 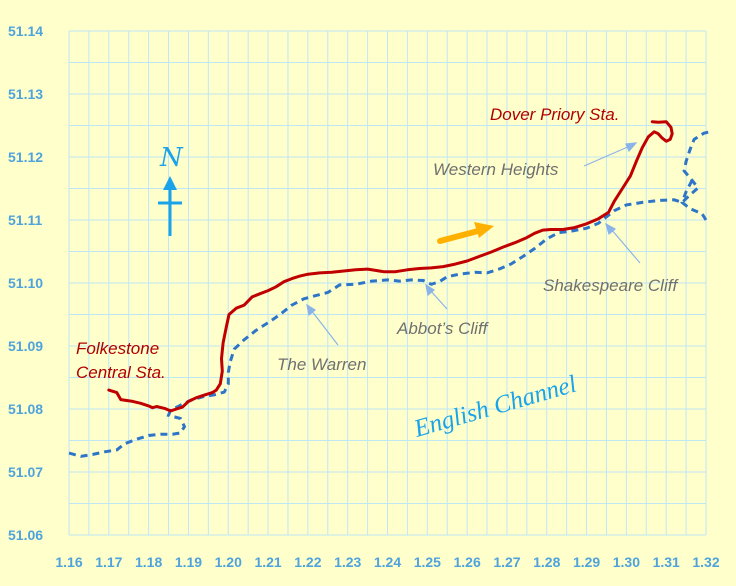 What do you see at coordinates (465, 233) in the screenshot?
I see `direction-arrow-icon` at bounding box center [465, 233].